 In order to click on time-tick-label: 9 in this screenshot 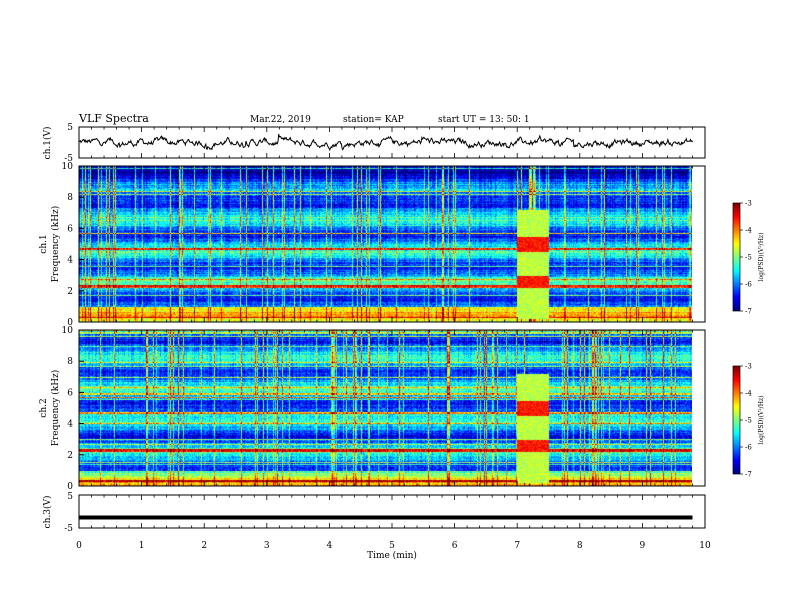, I will do `click(643, 546)`.